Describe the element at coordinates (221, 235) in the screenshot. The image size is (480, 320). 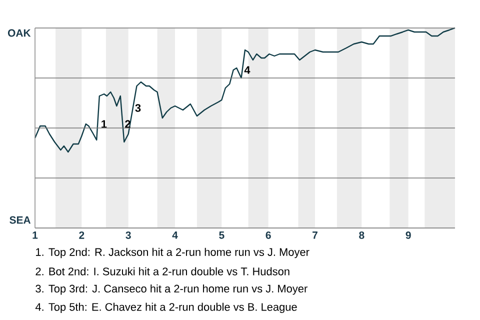
I see `x-tick-label: 5` at that location.